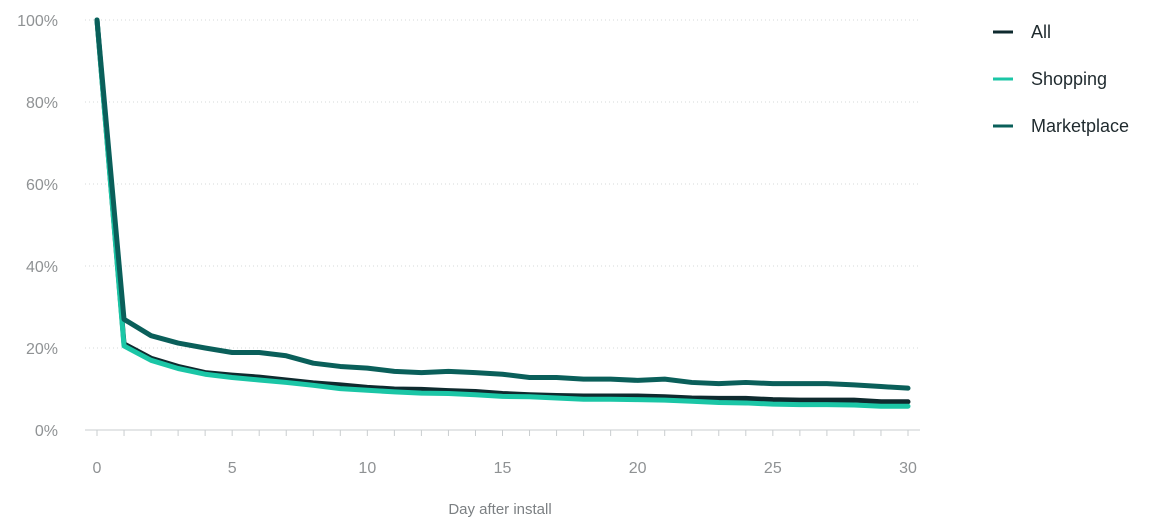 This screenshot has height=523, width=1165. I want to click on y-tick-label: 20%, so click(42, 349).